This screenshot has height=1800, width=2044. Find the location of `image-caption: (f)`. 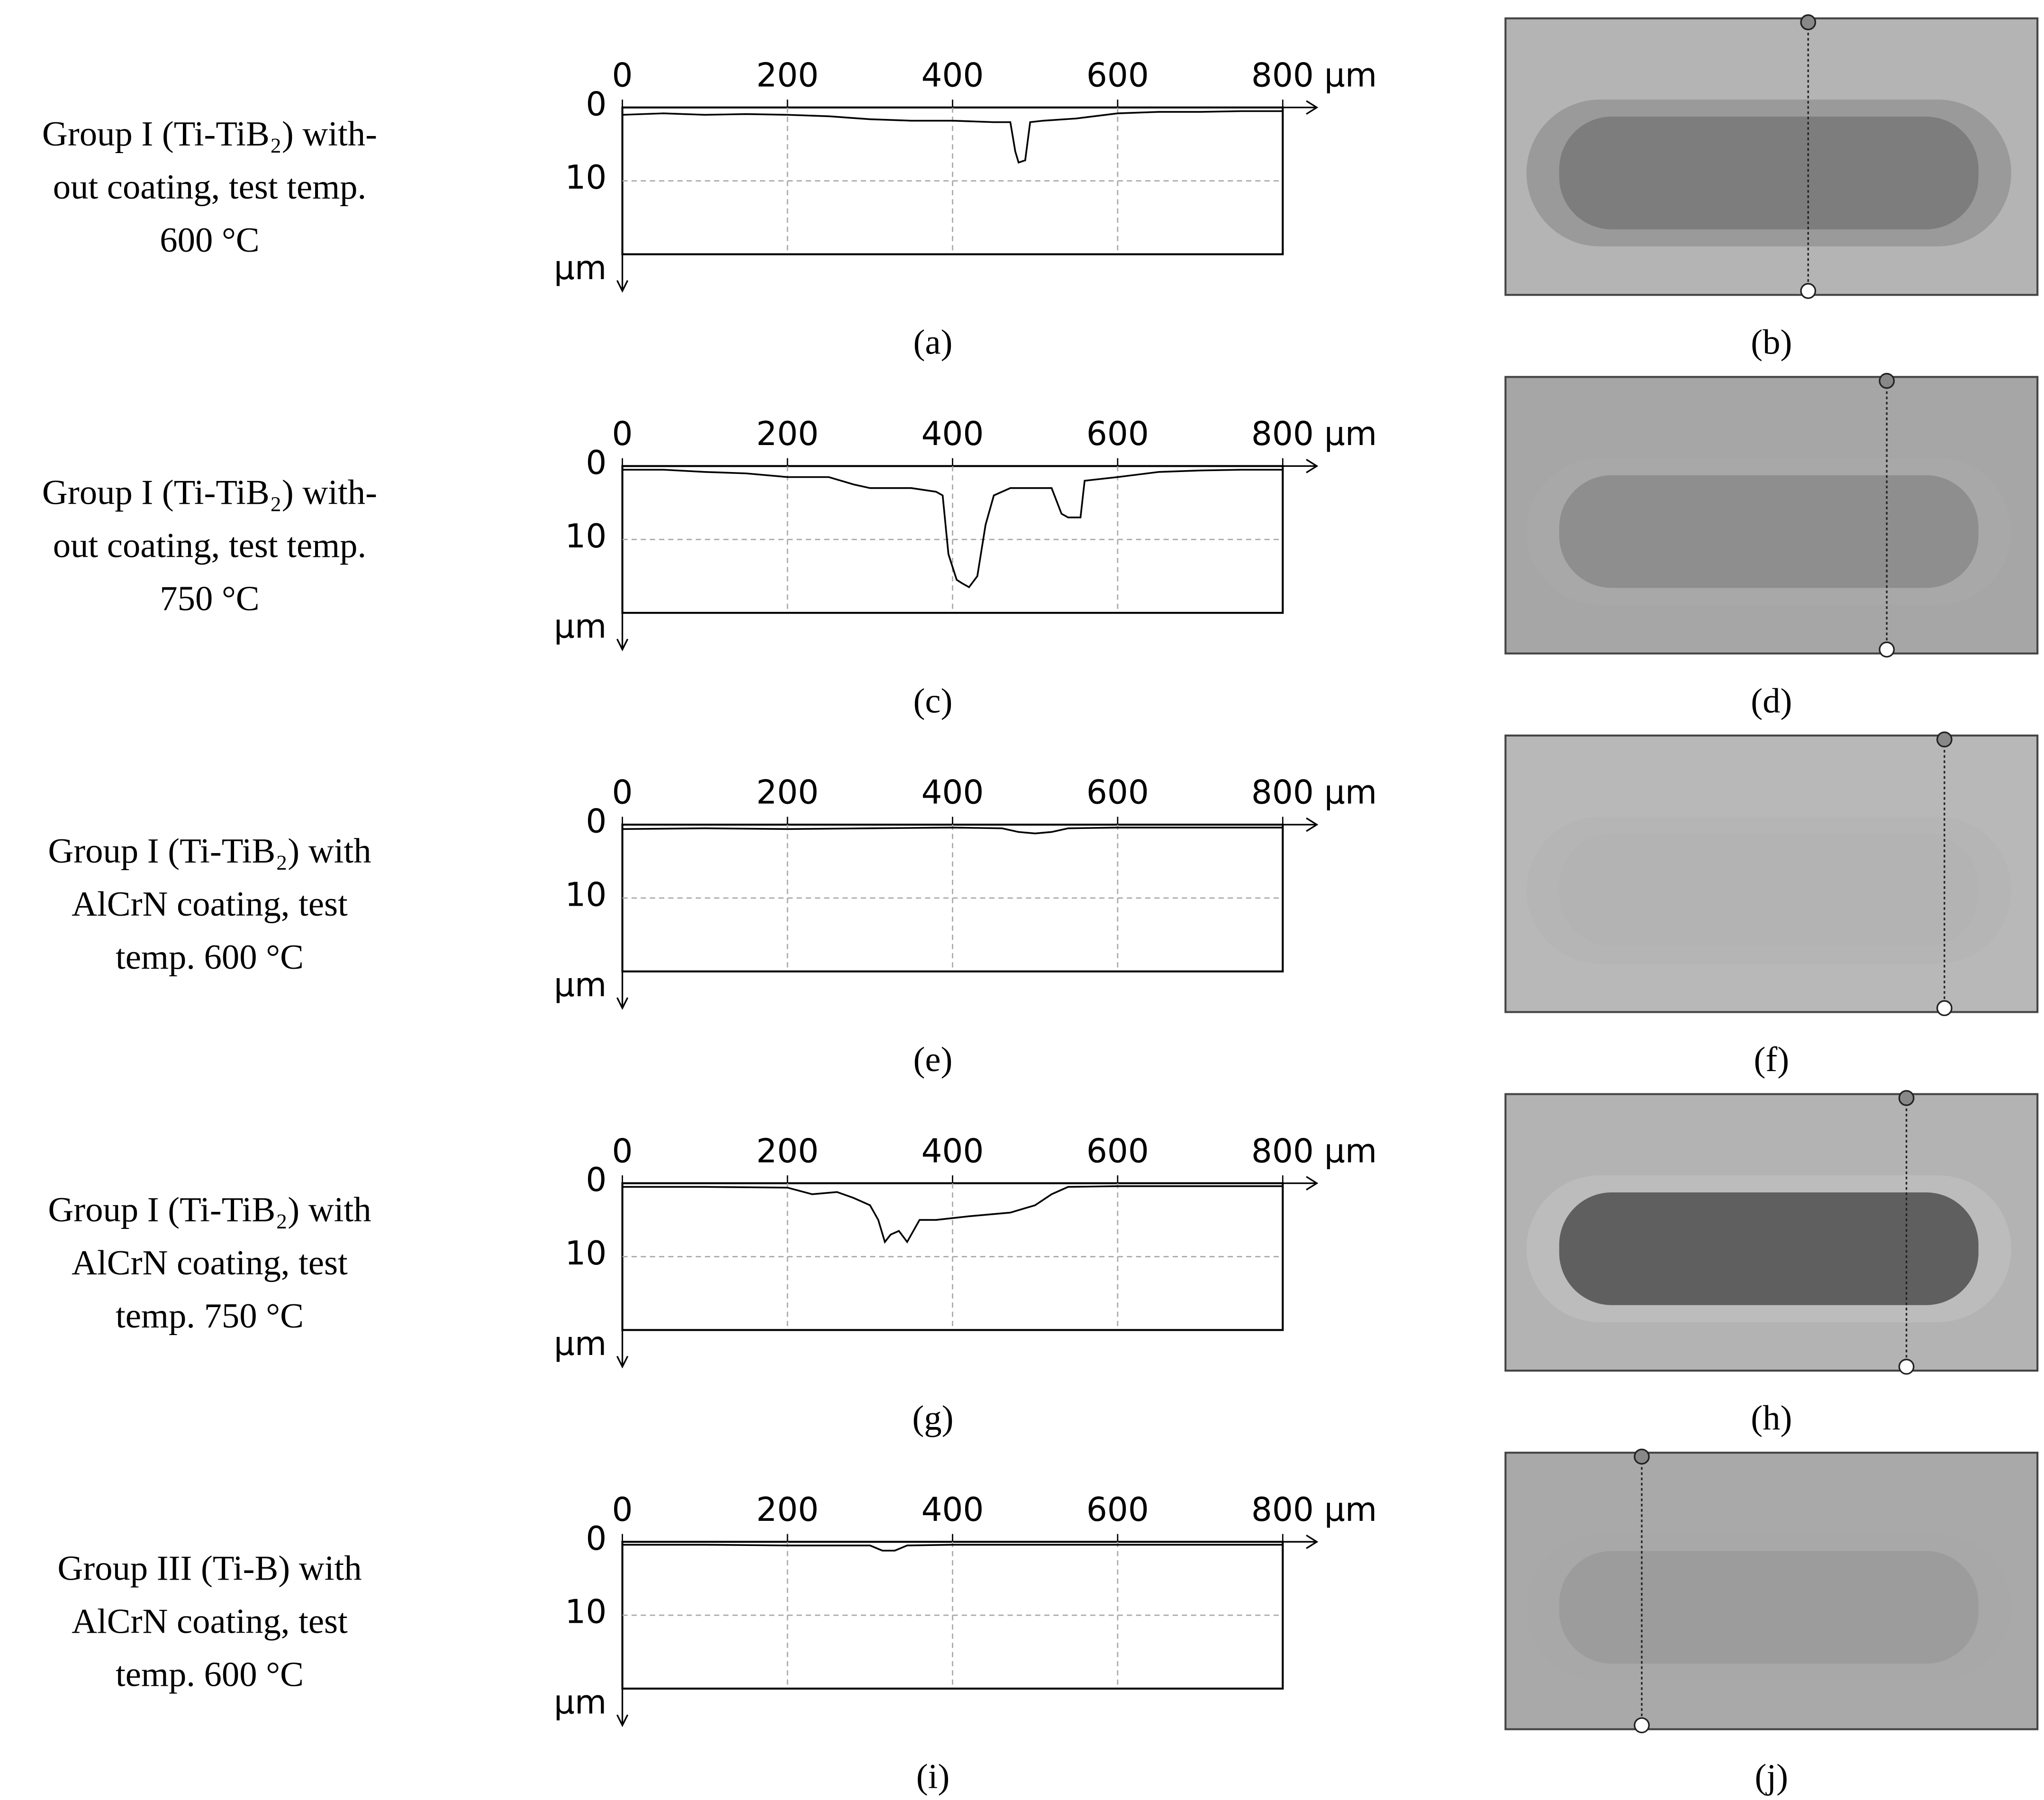

image-caption: (f) is located at coordinates (1772, 1059).